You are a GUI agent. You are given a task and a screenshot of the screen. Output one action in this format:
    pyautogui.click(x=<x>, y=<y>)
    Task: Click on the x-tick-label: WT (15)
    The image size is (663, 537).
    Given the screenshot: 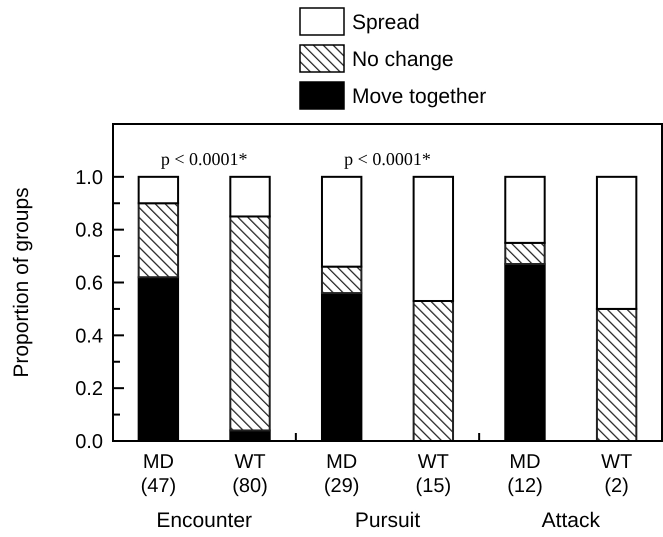 What is the action you would take?
    pyautogui.click(x=434, y=474)
    